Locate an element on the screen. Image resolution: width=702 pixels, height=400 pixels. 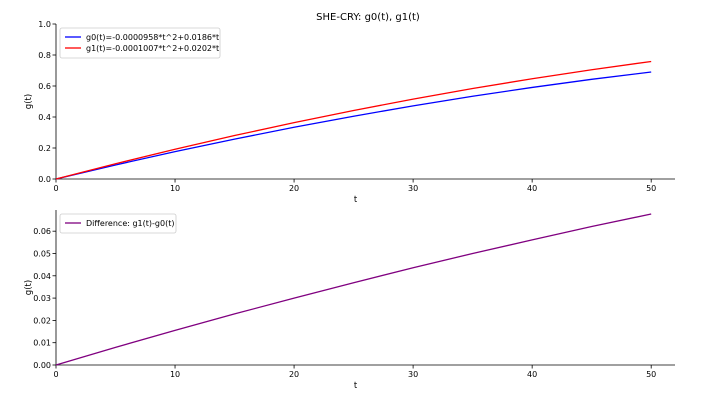
y-tick-label: 0.03 is located at coordinates (42, 298).